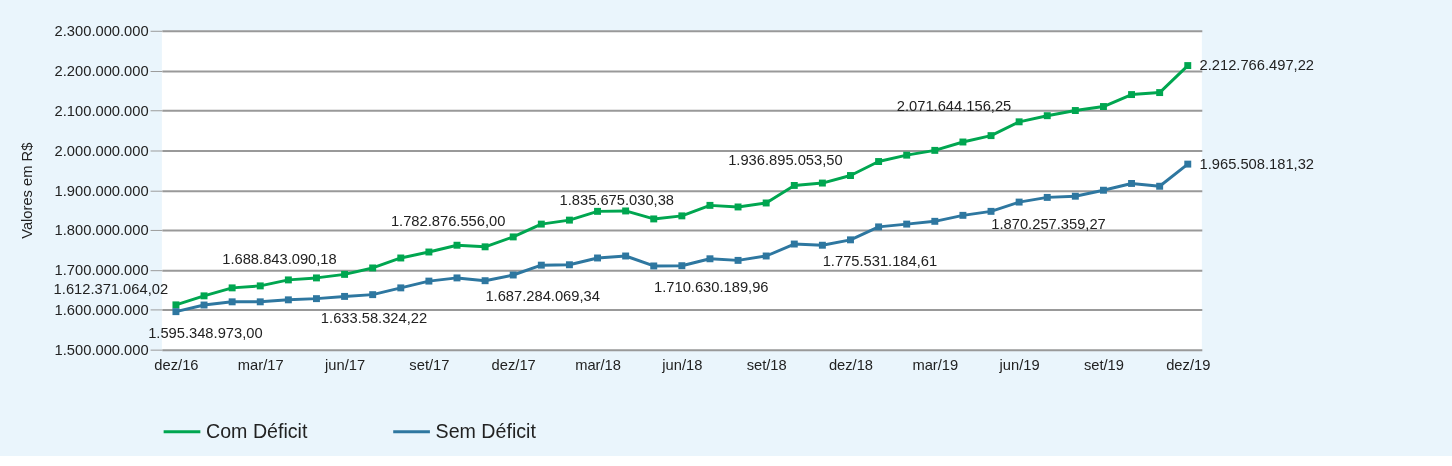 The image size is (1452, 466). Describe the element at coordinates (257, 430) in the screenshot. I see `legend-label: Com Déficit` at that location.